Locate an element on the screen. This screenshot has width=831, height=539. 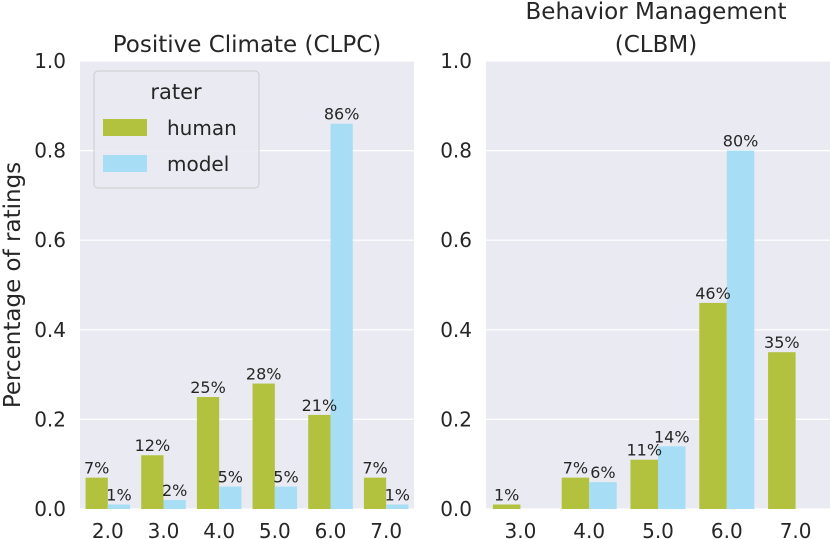
legend-label-human: human is located at coordinates (202, 128).